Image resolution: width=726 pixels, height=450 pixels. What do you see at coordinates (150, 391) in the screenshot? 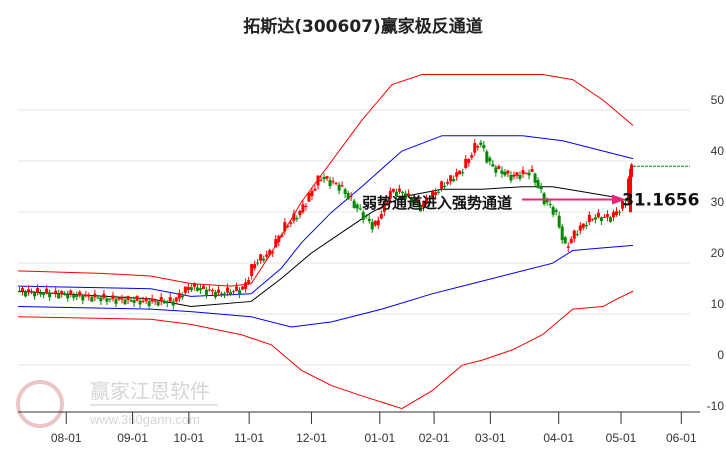
I see `watermark-brand: 赢家江恩软件` at bounding box center [150, 391].